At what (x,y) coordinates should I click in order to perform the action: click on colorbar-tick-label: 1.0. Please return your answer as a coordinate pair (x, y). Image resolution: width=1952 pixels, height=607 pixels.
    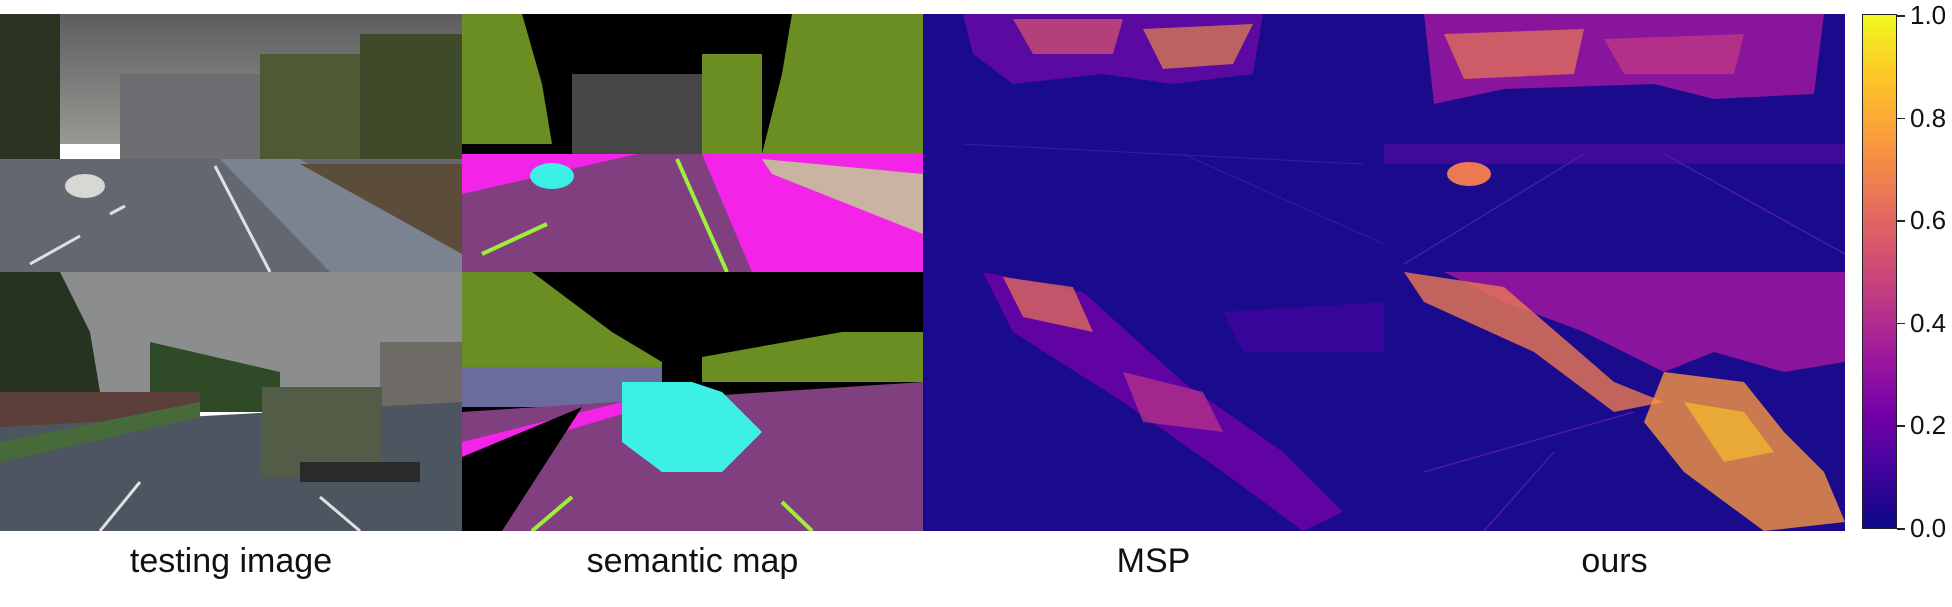
    Looking at the image, I should click on (1928, 15).